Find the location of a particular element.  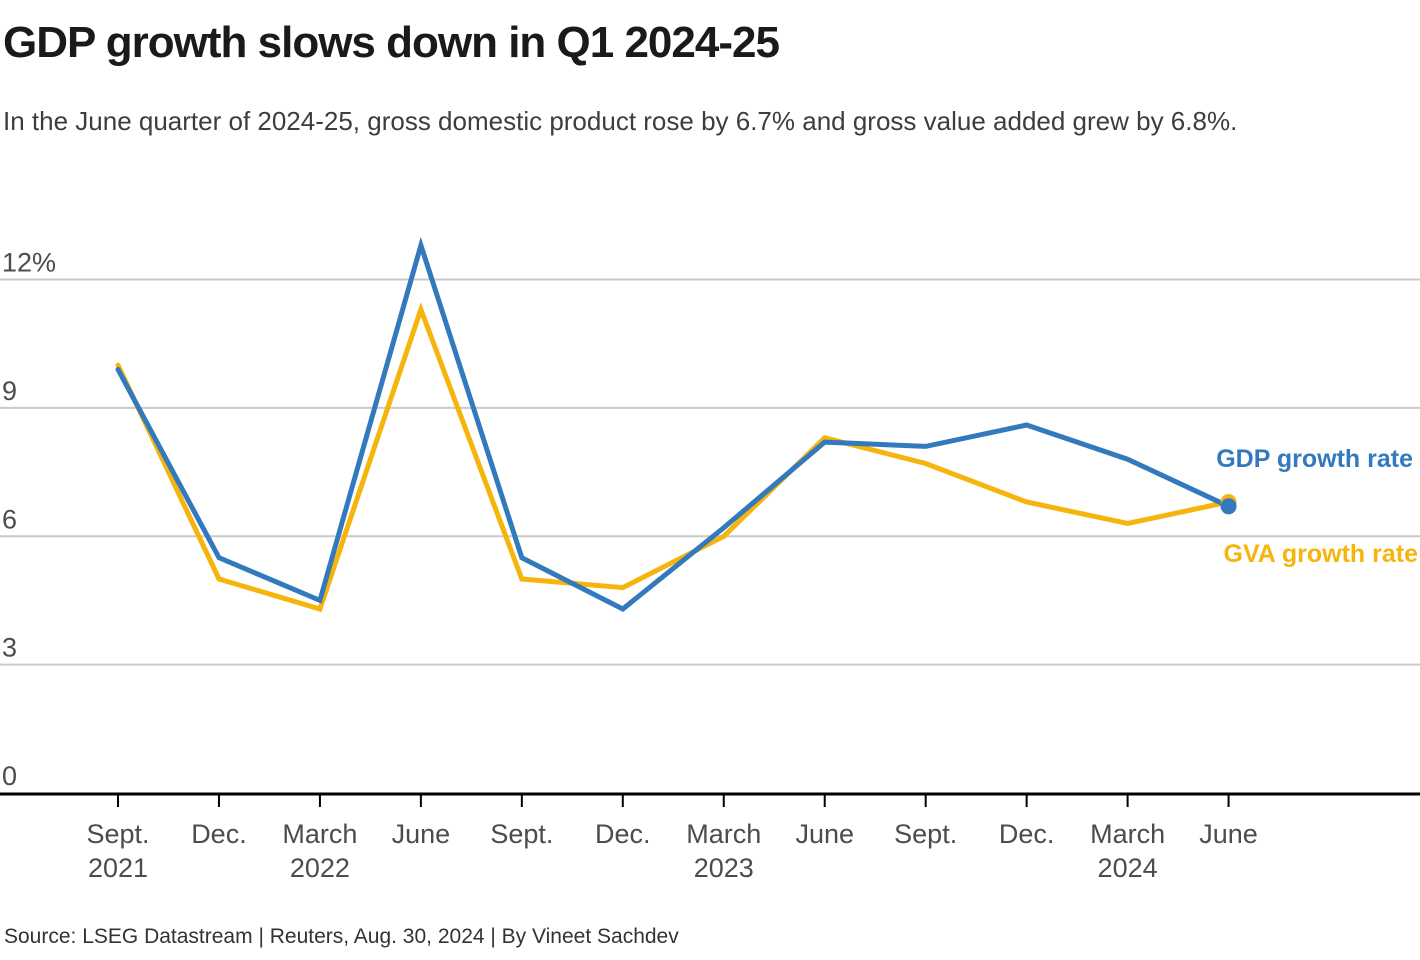

y-tick-label: 3 is located at coordinates (9, 648).